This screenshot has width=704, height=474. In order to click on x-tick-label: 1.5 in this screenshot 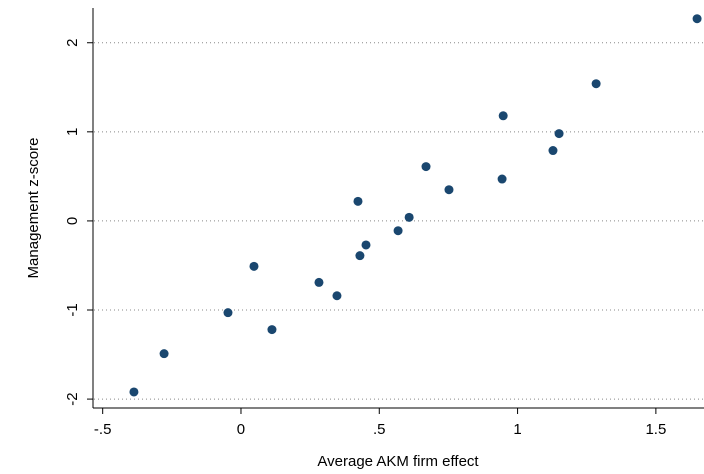, I will do `click(655, 429)`.